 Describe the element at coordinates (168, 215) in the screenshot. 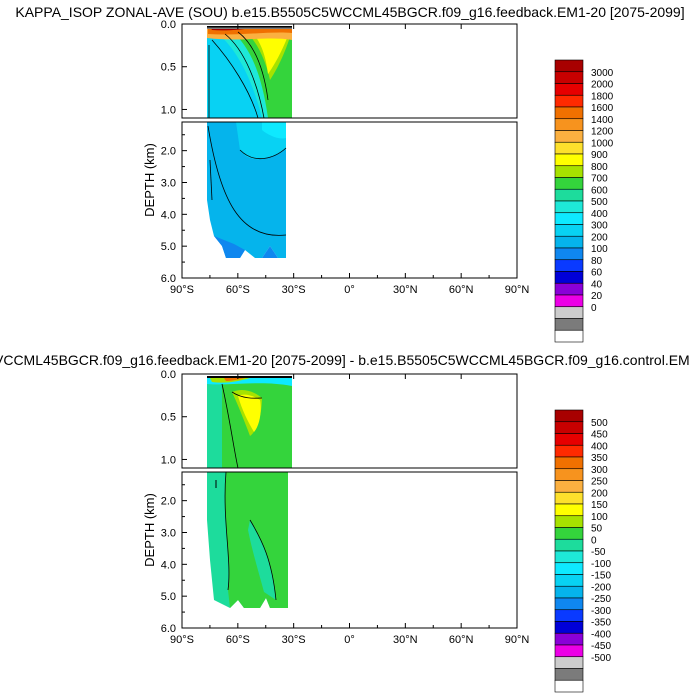

I see `panel-1-y-tick-label: 4.0` at that location.